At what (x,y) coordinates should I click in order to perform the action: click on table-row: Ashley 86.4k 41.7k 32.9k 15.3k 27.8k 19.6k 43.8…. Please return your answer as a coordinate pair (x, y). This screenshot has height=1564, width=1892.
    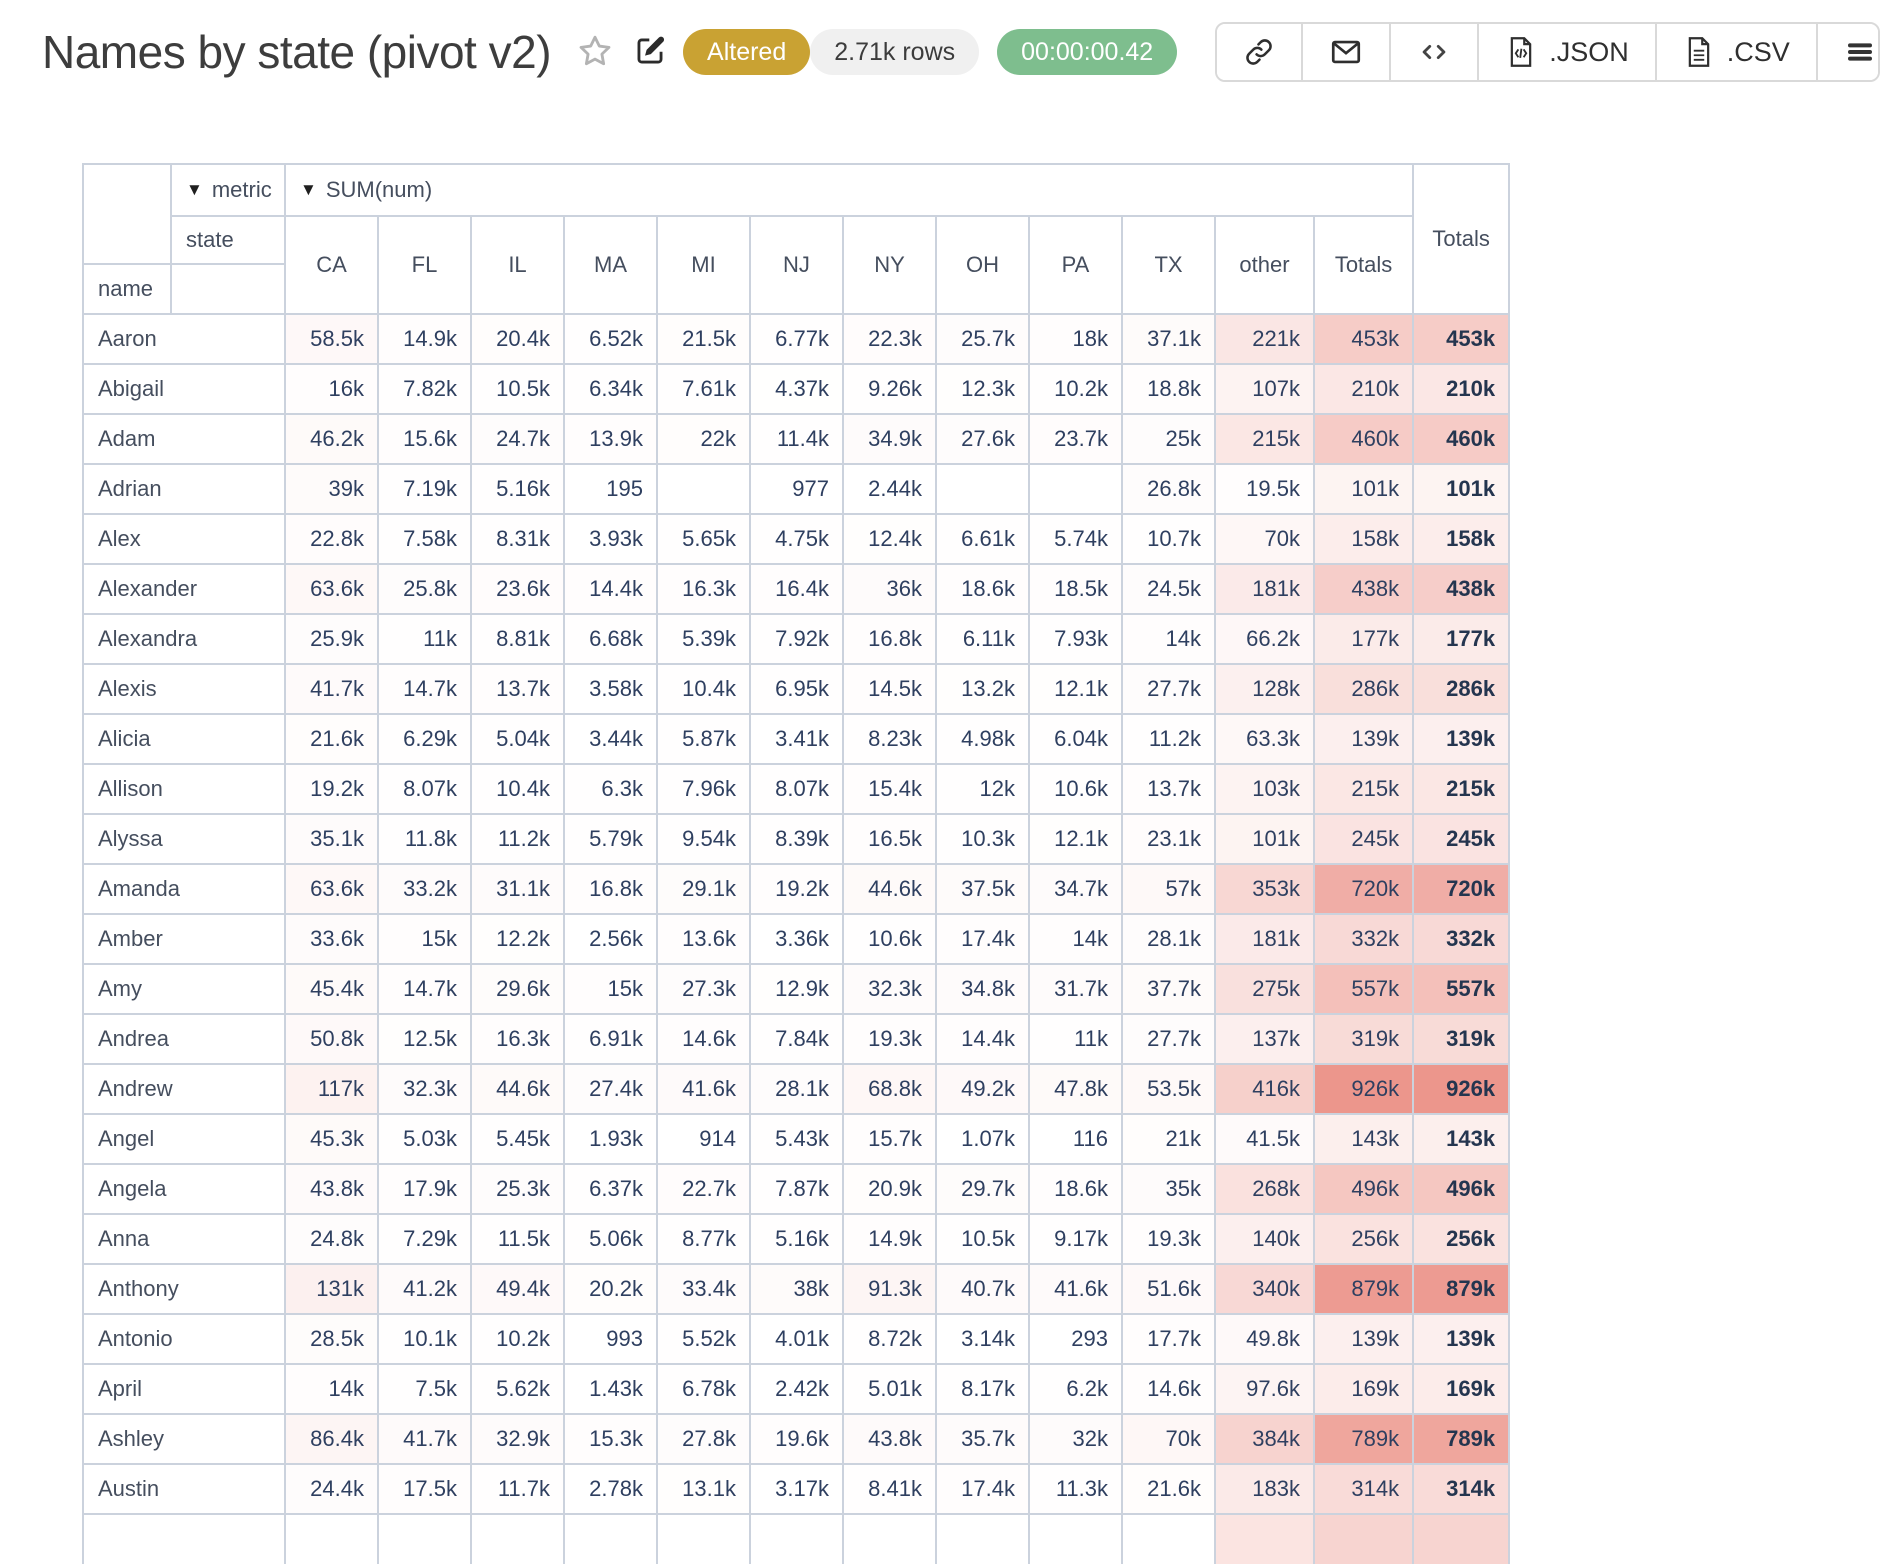
    Looking at the image, I should click on (796, 1439).